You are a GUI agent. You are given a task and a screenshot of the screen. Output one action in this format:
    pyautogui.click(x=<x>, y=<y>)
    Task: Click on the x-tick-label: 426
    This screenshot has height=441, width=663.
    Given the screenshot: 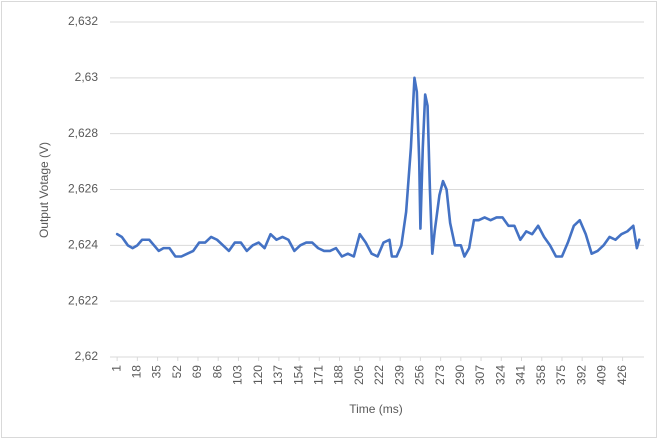 What is the action you would take?
    pyautogui.click(x=622, y=375)
    